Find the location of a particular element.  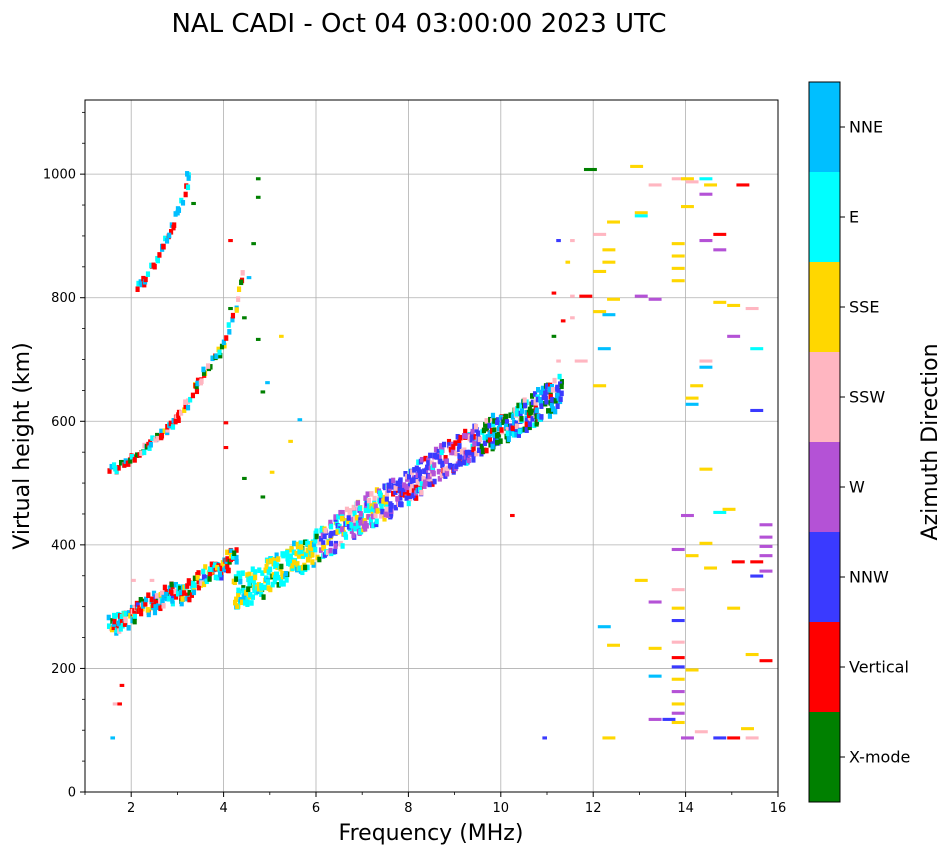

y-tick-label: 200 is located at coordinates (63, 669).